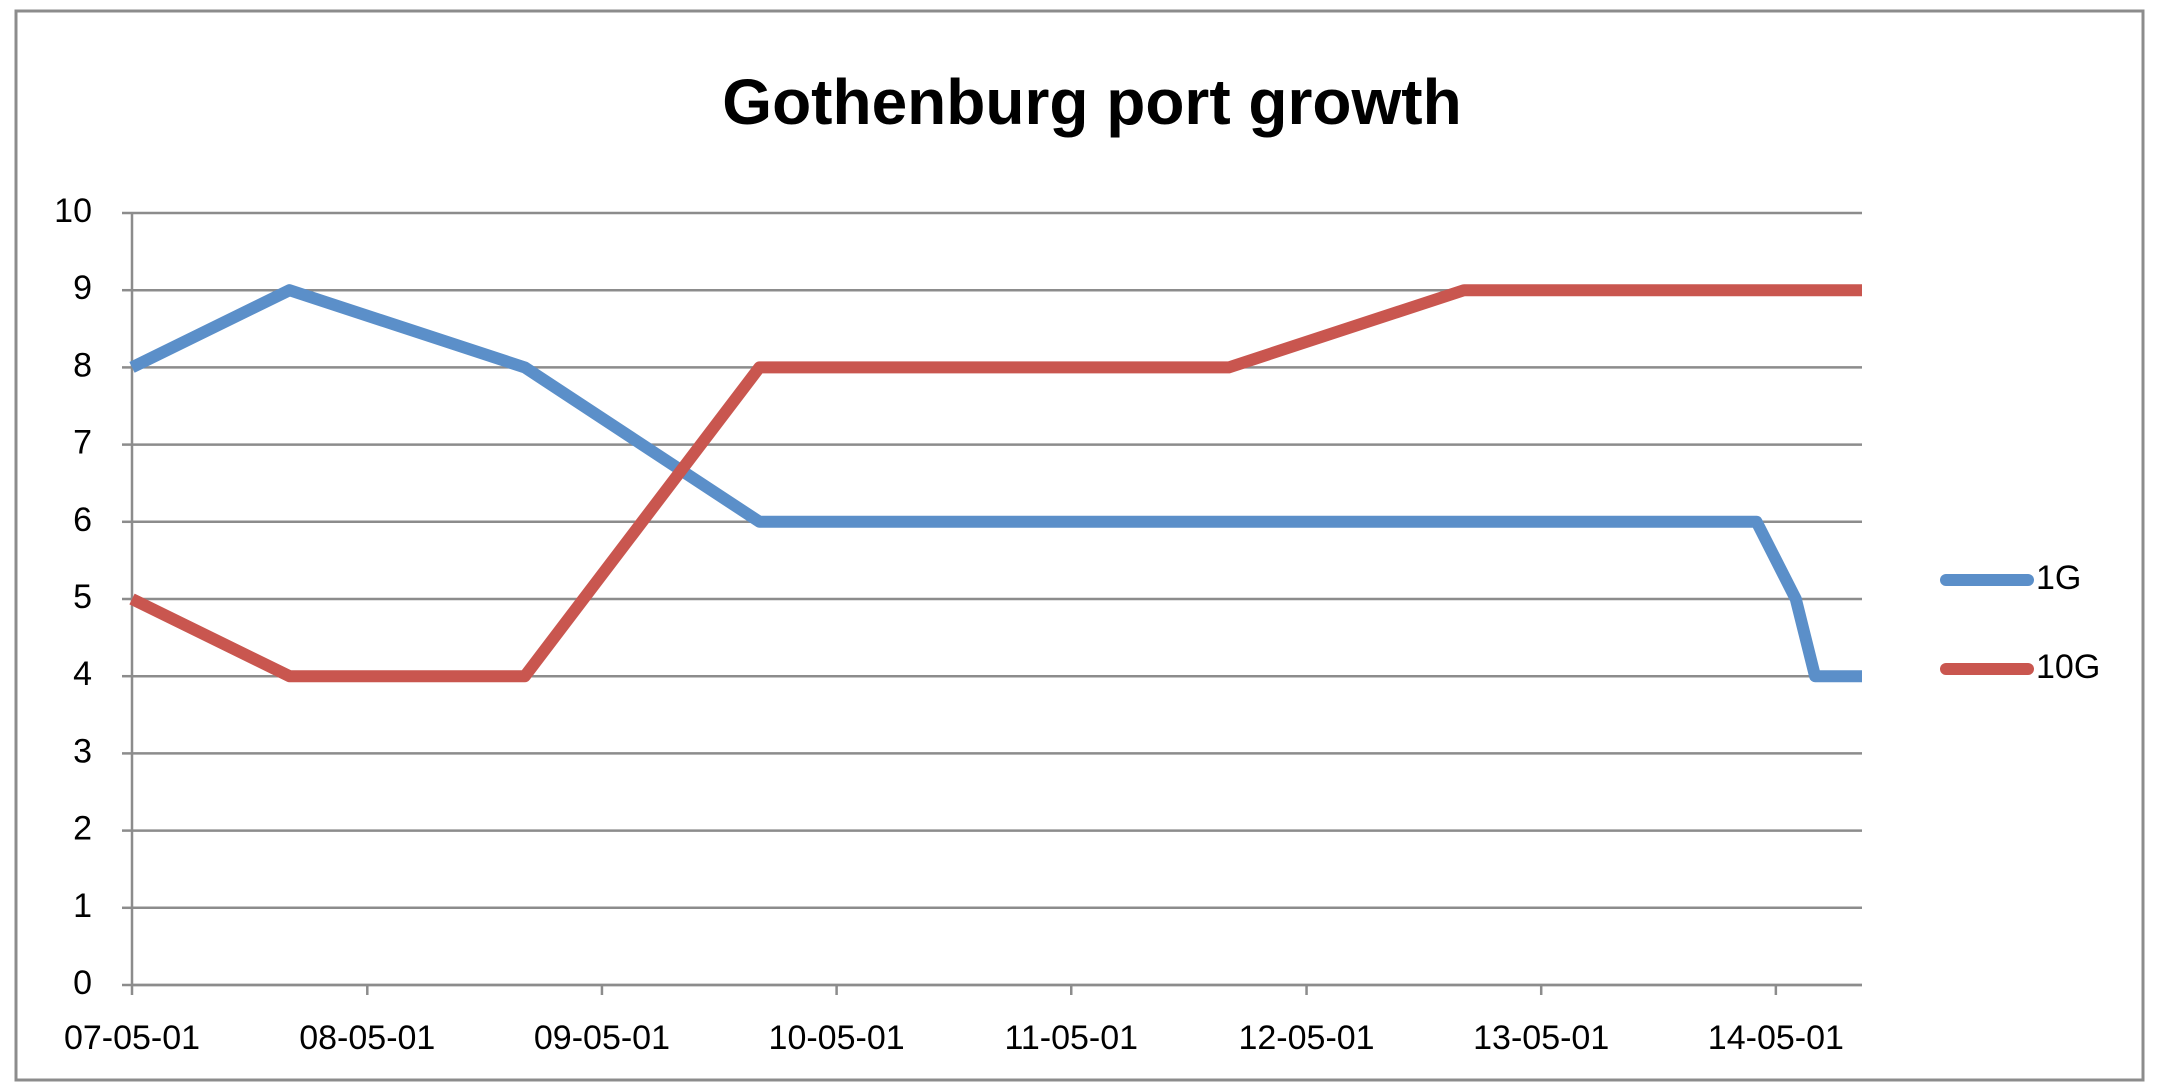 The height and width of the screenshot is (1091, 2159). Describe the element at coordinates (1776, 1038) in the screenshot. I see `x-tick-label: 14-05-01` at that location.